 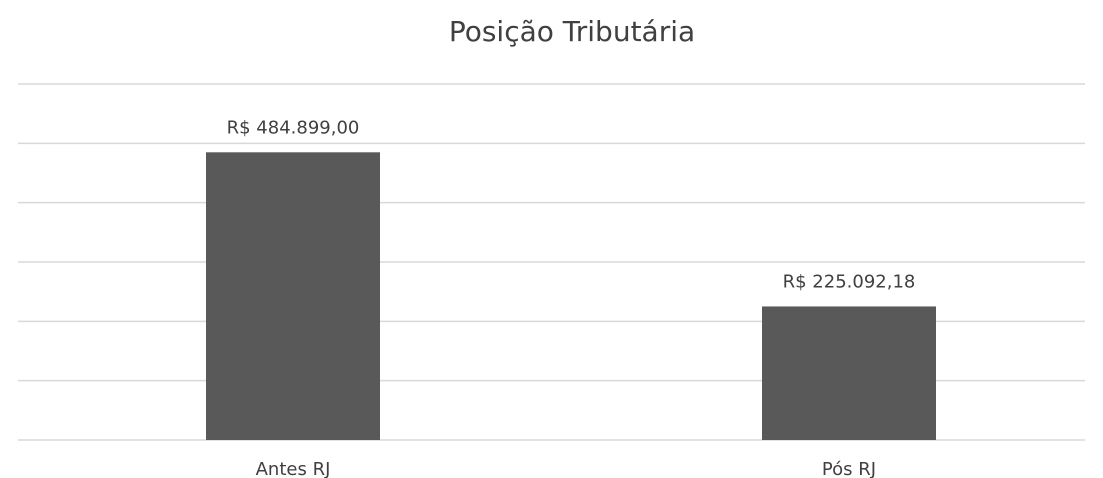 I want to click on data-label: R$ 484.899,00, so click(x=293, y=127).